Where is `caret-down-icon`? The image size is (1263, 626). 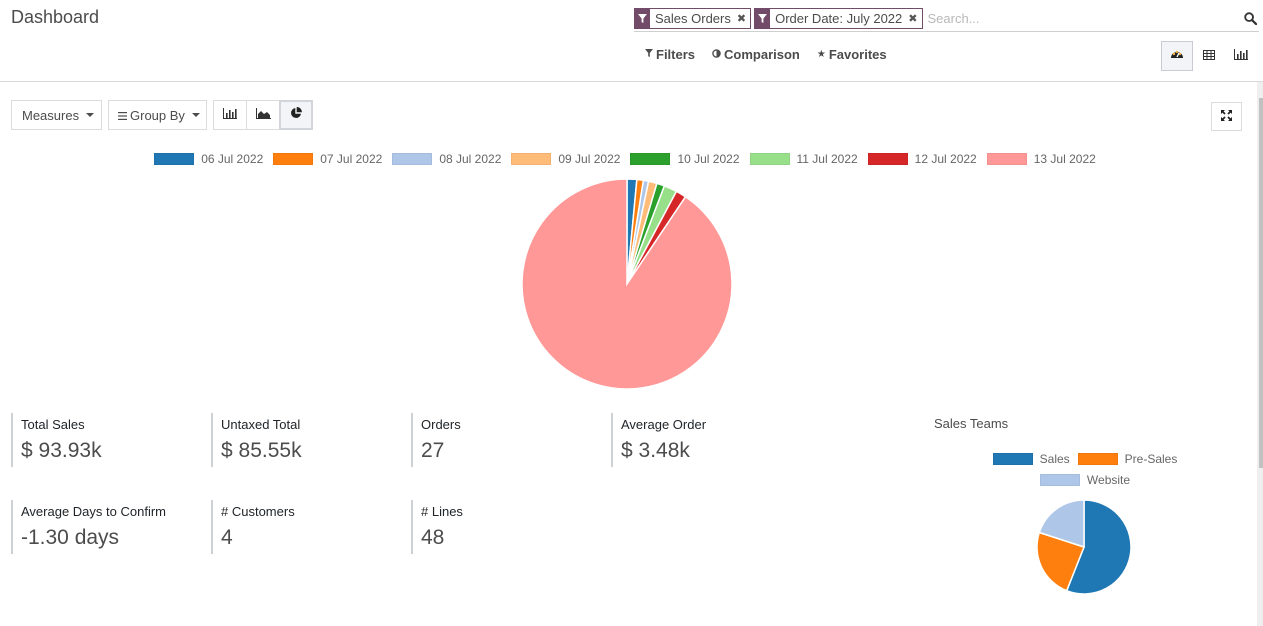
caret-down-icon is located at coordinates (195, 115).